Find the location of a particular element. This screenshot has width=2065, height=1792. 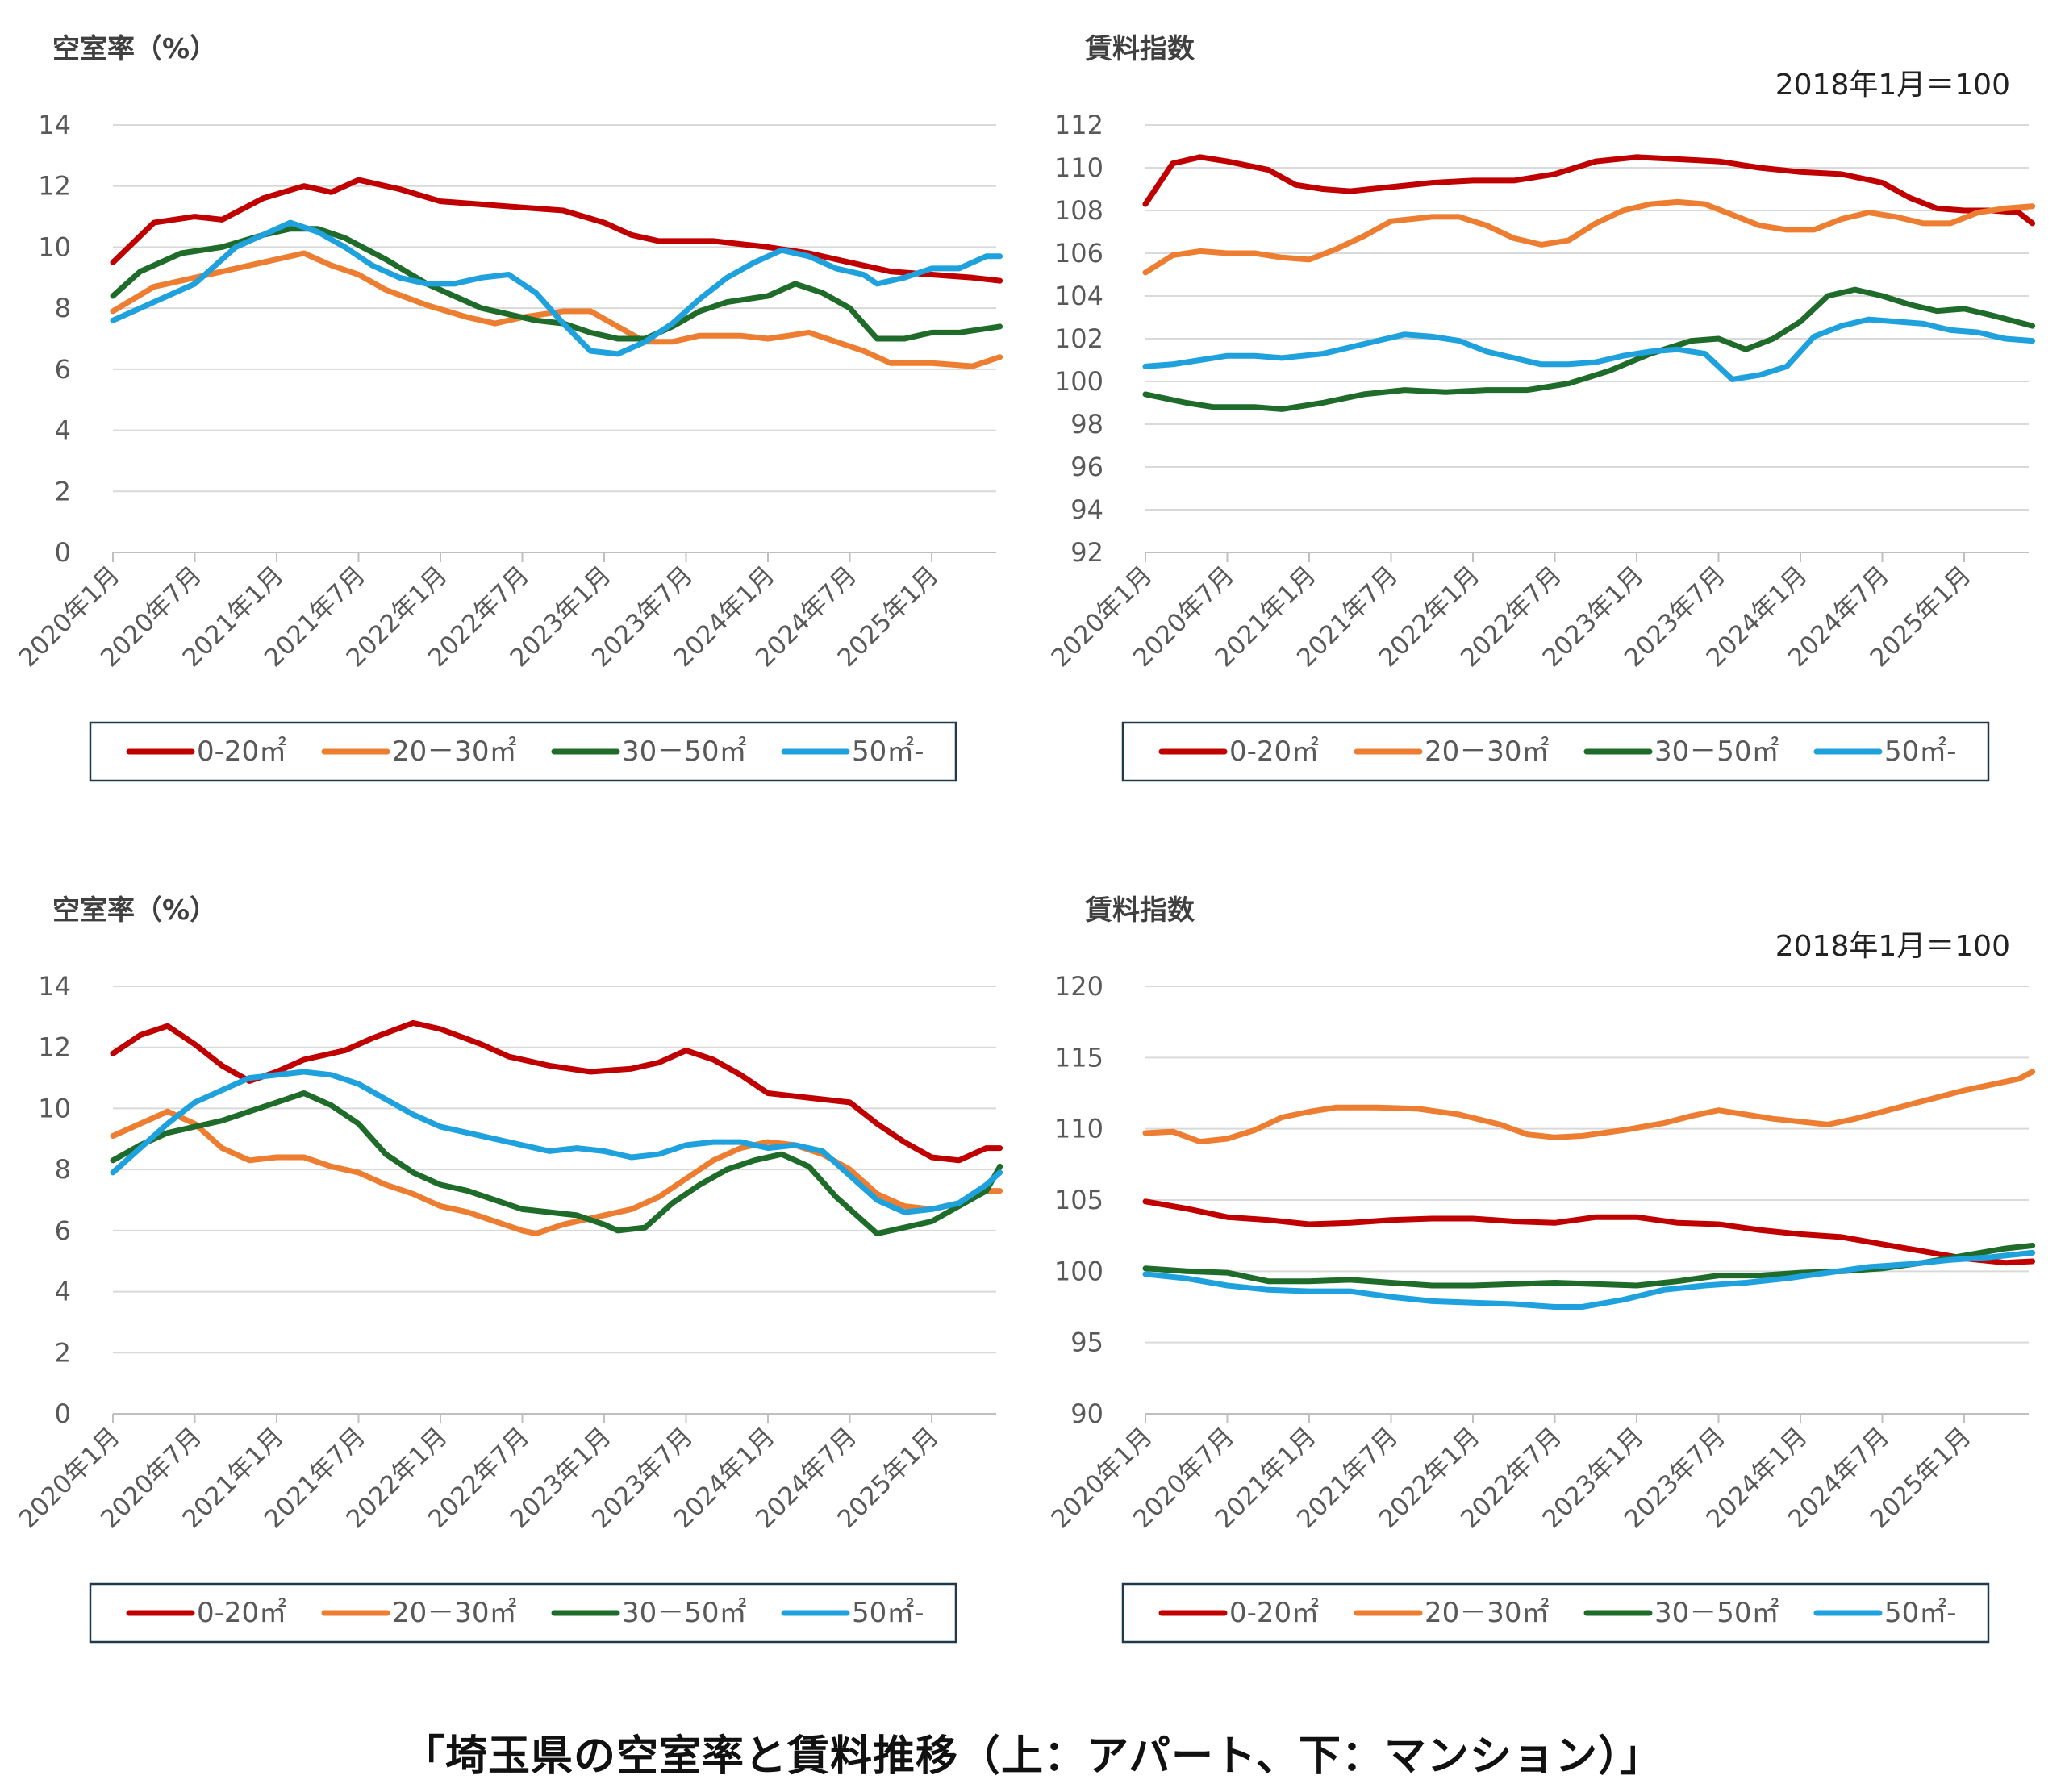

y-tick-label: 120 is located at coordinates (1078, 986).